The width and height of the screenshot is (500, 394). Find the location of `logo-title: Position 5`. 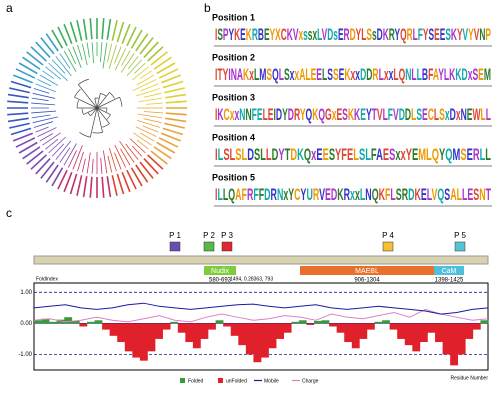

logo-title: Position 5 is located at coordinates (233, 177).